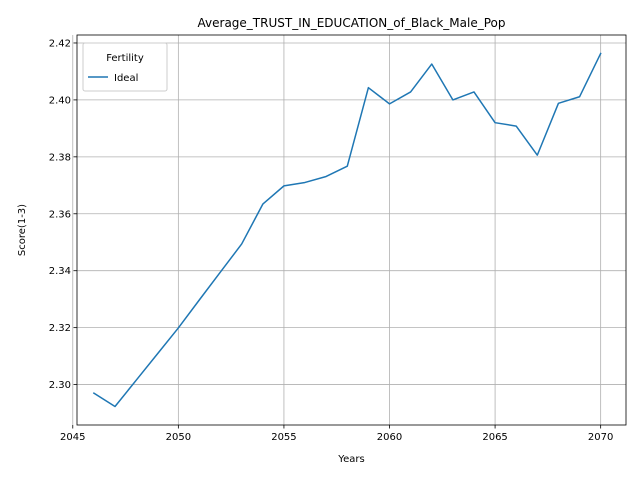 This screenshot has width=640, height=480. Describe the element at coordinates (60, 328) in the screenshot. I see `y-tick-label: 2.32` at that location.